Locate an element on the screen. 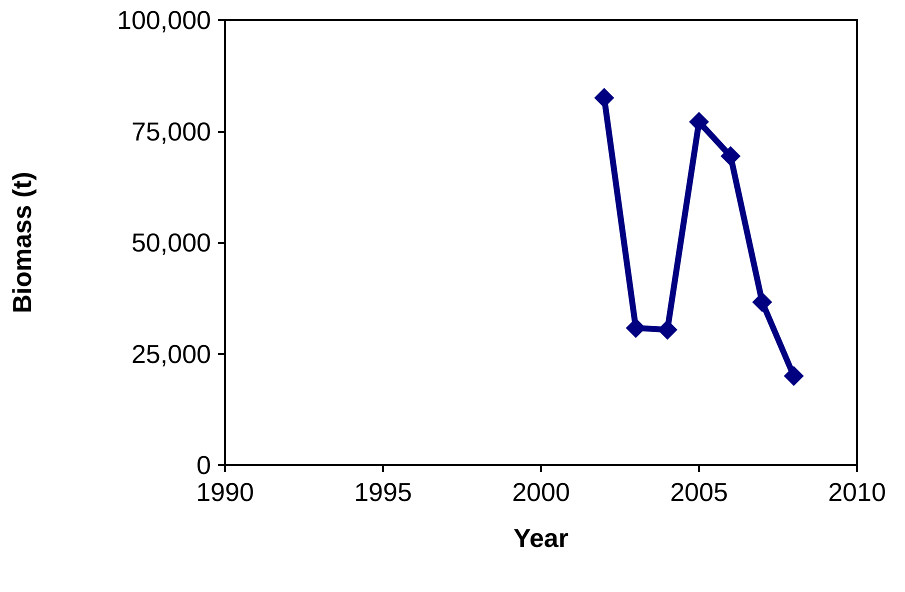  x-tick-label: 1990 is located at coordinates (225, 492).